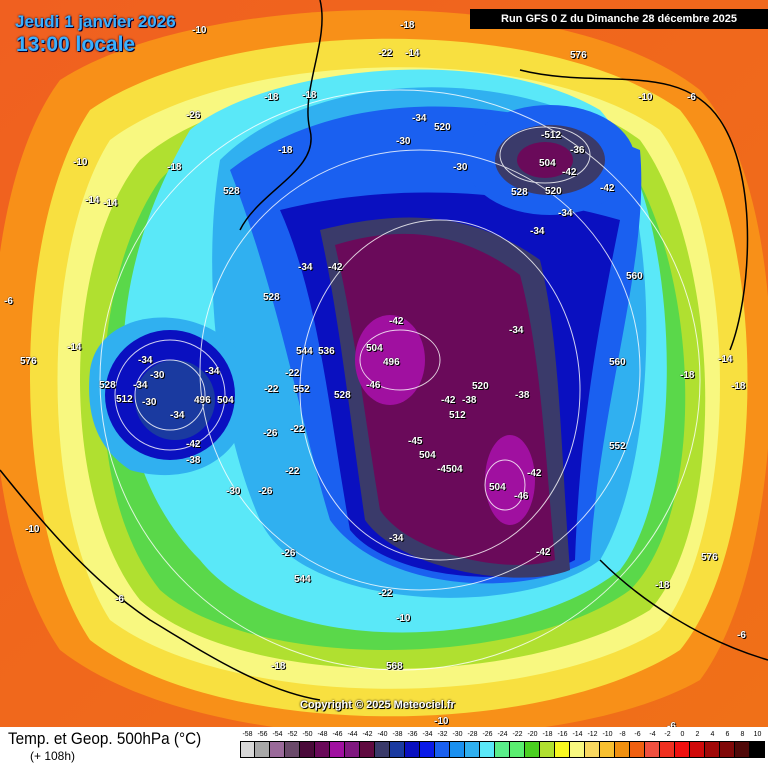  Describe the element at coordinates (622, 744) in the screenshot. I see `scale-cell: -8` at that location.